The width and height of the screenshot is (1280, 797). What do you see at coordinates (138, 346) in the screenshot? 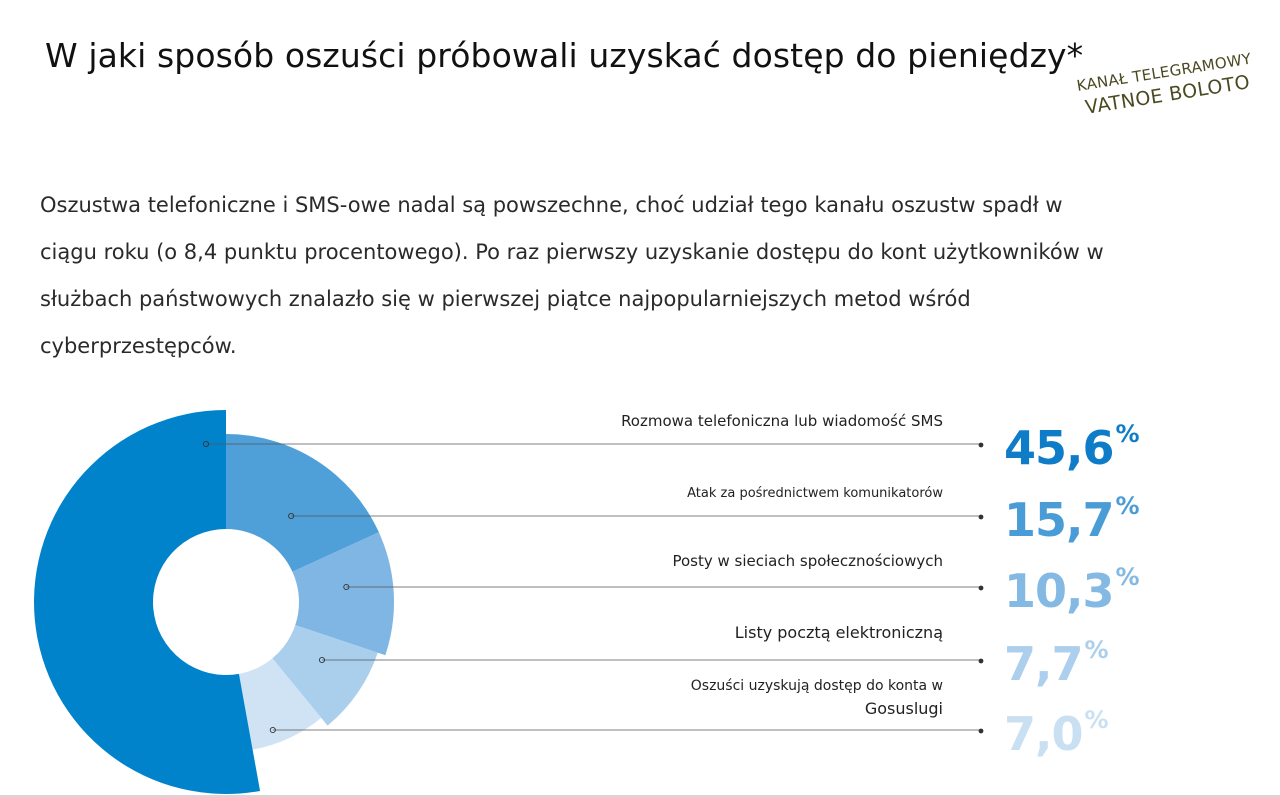
I see `description-line-4: cyberprzestępców.` at bounding box center [138, 346].